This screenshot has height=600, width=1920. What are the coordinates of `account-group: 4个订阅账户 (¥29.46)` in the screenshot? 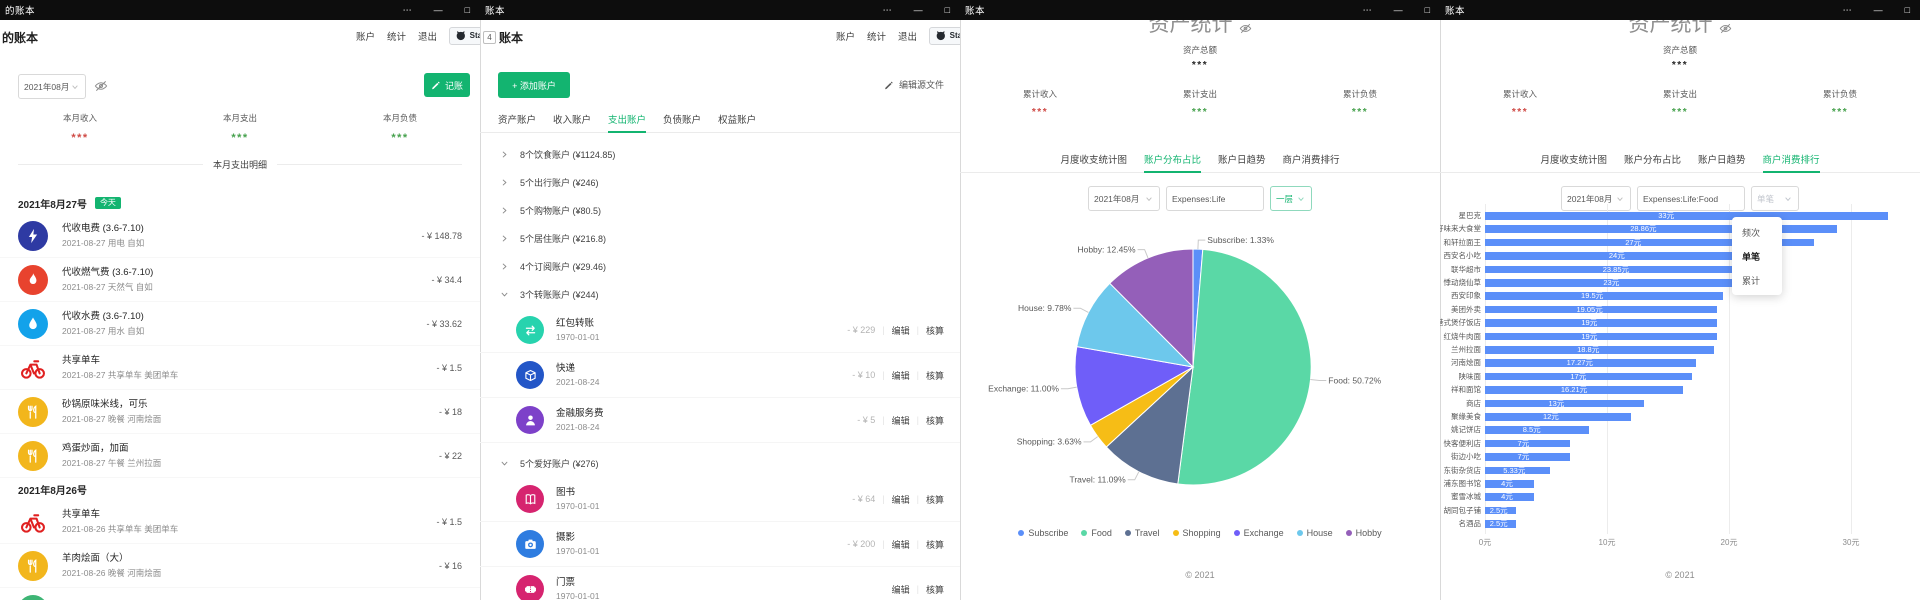 It's located at (720, 266).